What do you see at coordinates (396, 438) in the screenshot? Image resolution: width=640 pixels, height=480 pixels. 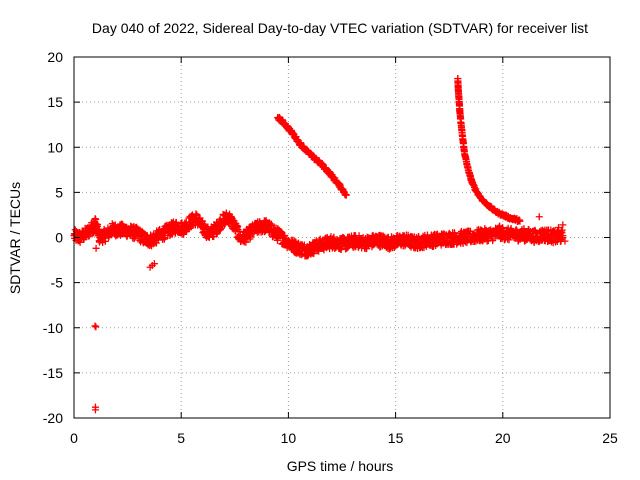 I see `x-tick-label: 15` at bounding box center [396, 438].